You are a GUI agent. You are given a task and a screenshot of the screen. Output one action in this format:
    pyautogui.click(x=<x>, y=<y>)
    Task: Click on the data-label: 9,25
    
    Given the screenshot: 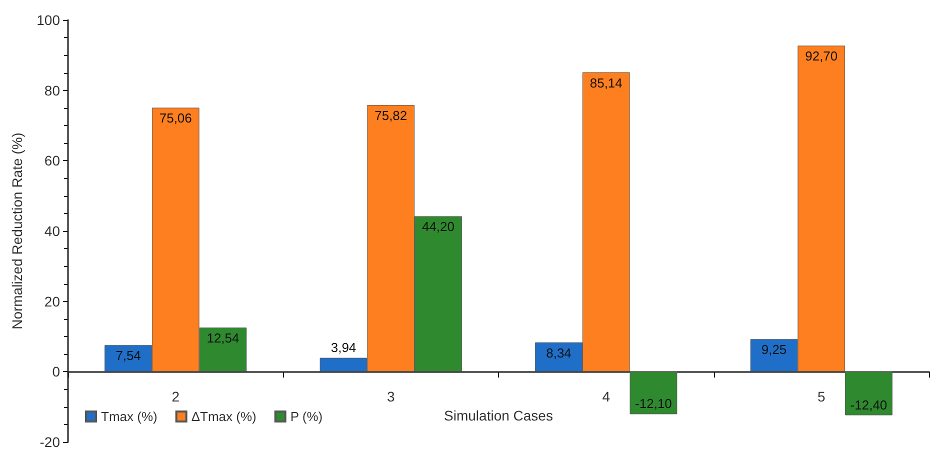 What is the action you would take?
    pyautogui.click(x=774, y=350)
    